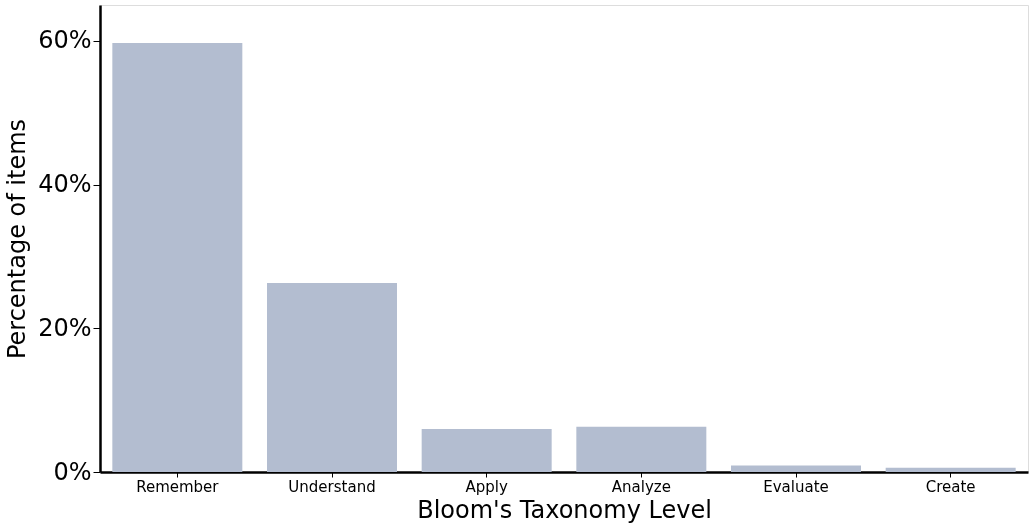 The height and width of the screenshot is (527, 1033). Describe the element at coordinates (65, 40) in the screenshot. I see `y-tick-label: 60%` at that location.